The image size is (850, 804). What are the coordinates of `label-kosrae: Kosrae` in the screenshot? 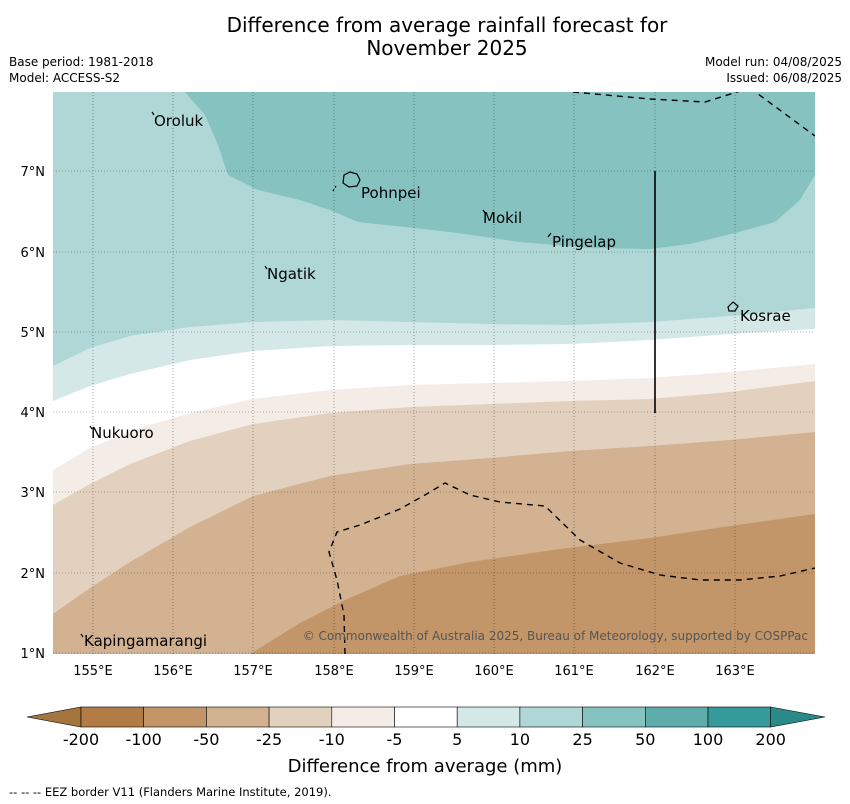 It's located at (765, 316).